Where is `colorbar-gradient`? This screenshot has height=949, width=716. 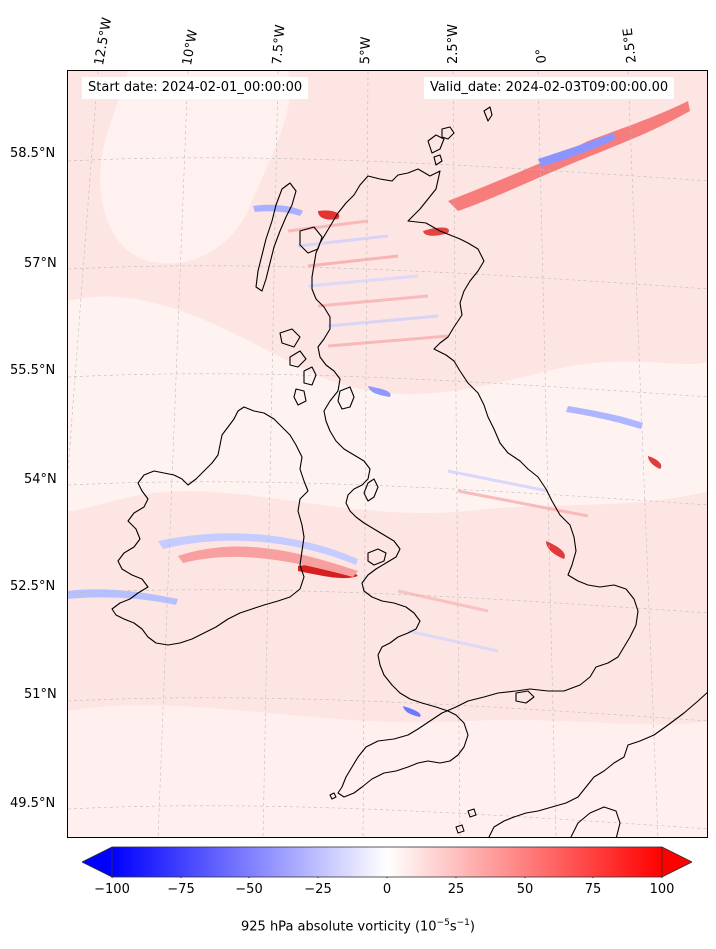
colorbar-gradient is located at coordinates (387, 862).